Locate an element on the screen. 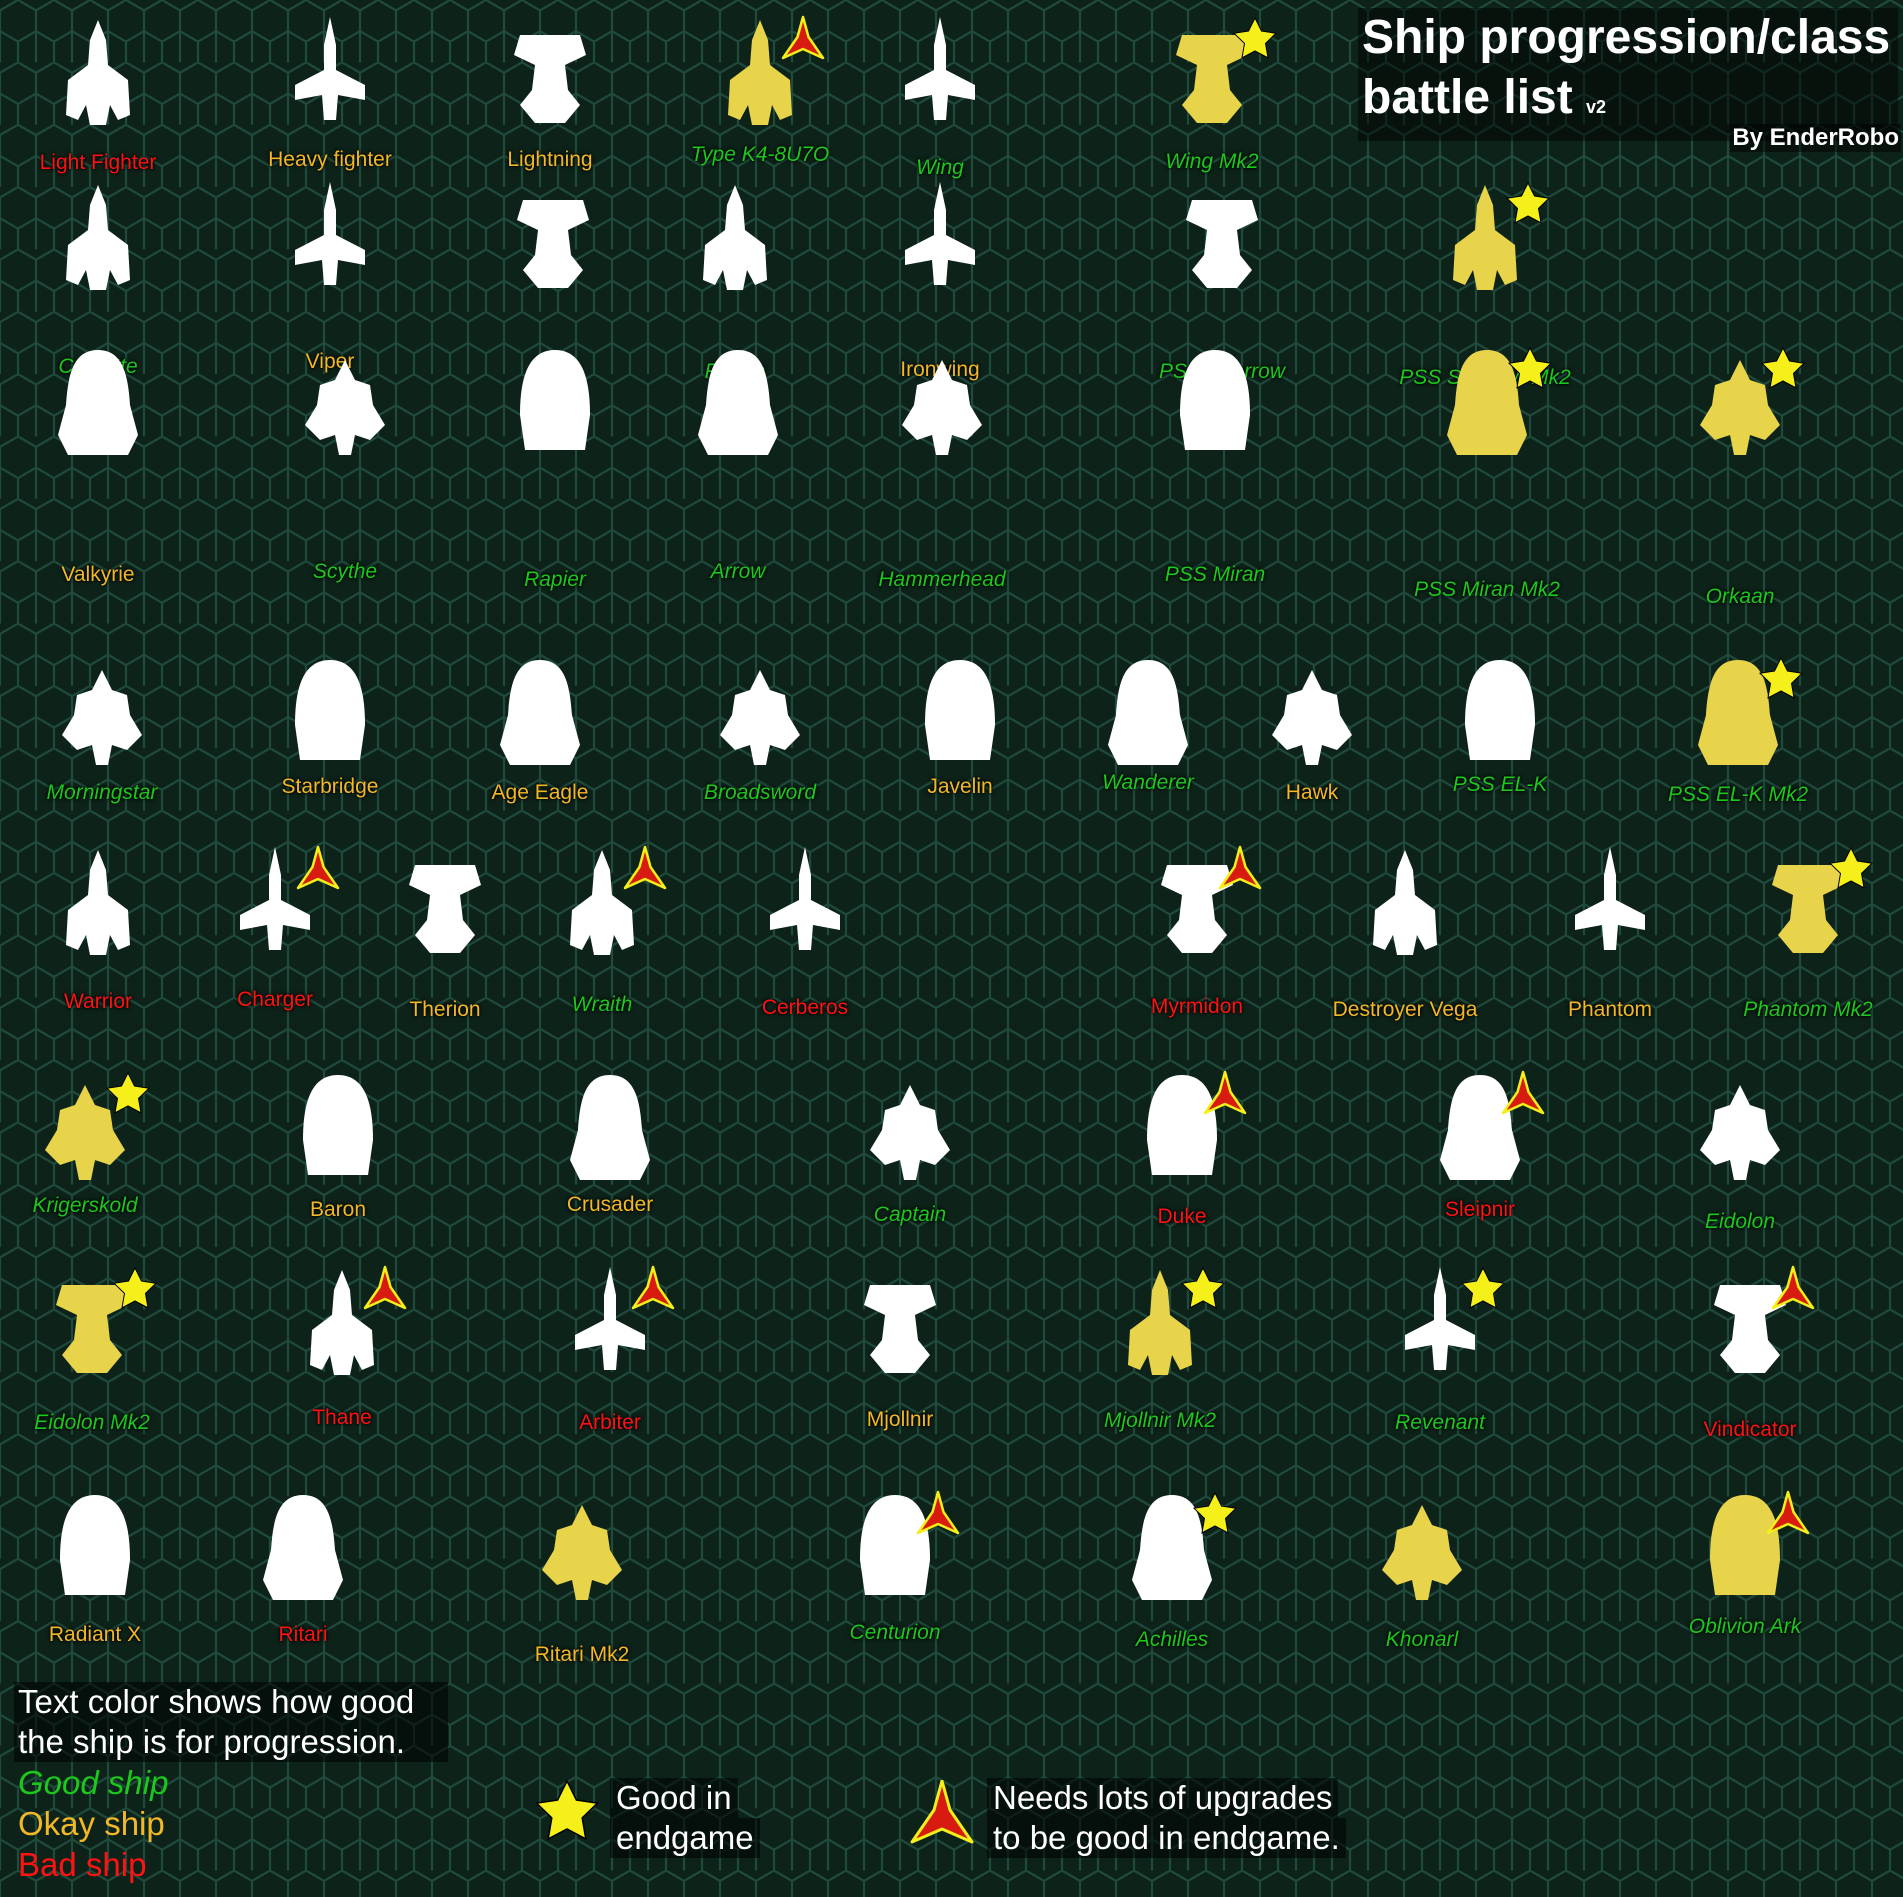 Image resolution: width=1903 pixels, height=1897 pixels. ship-name-label: Warrior is located at coordinates (98, 1001).